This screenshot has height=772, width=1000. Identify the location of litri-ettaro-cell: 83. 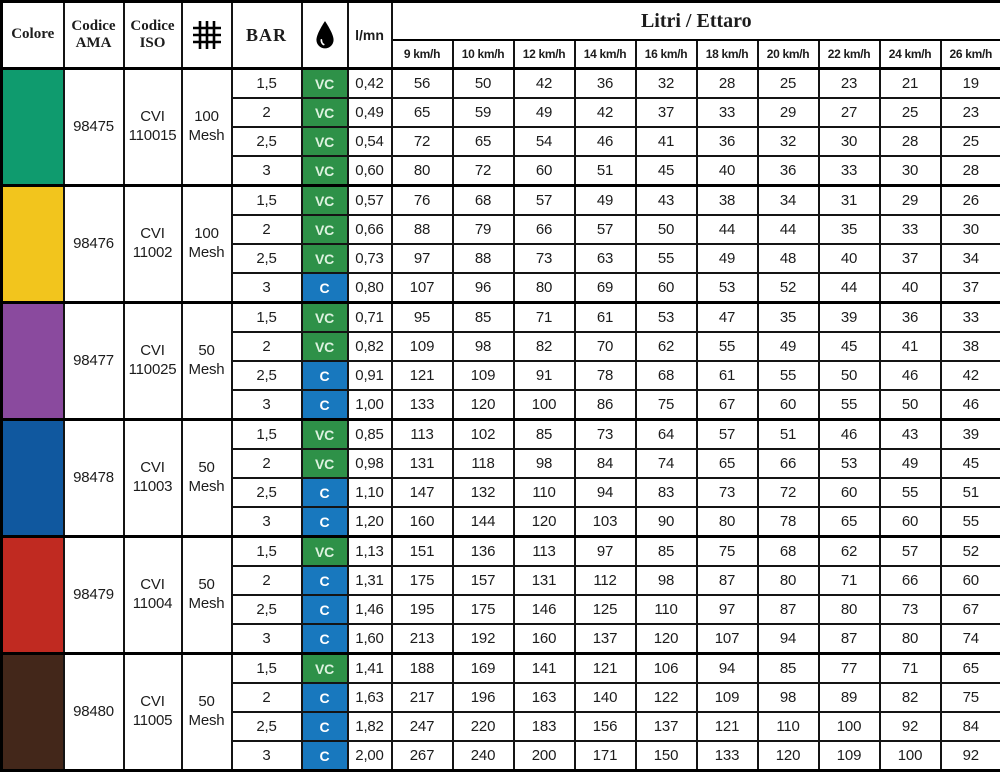
(666, 492).